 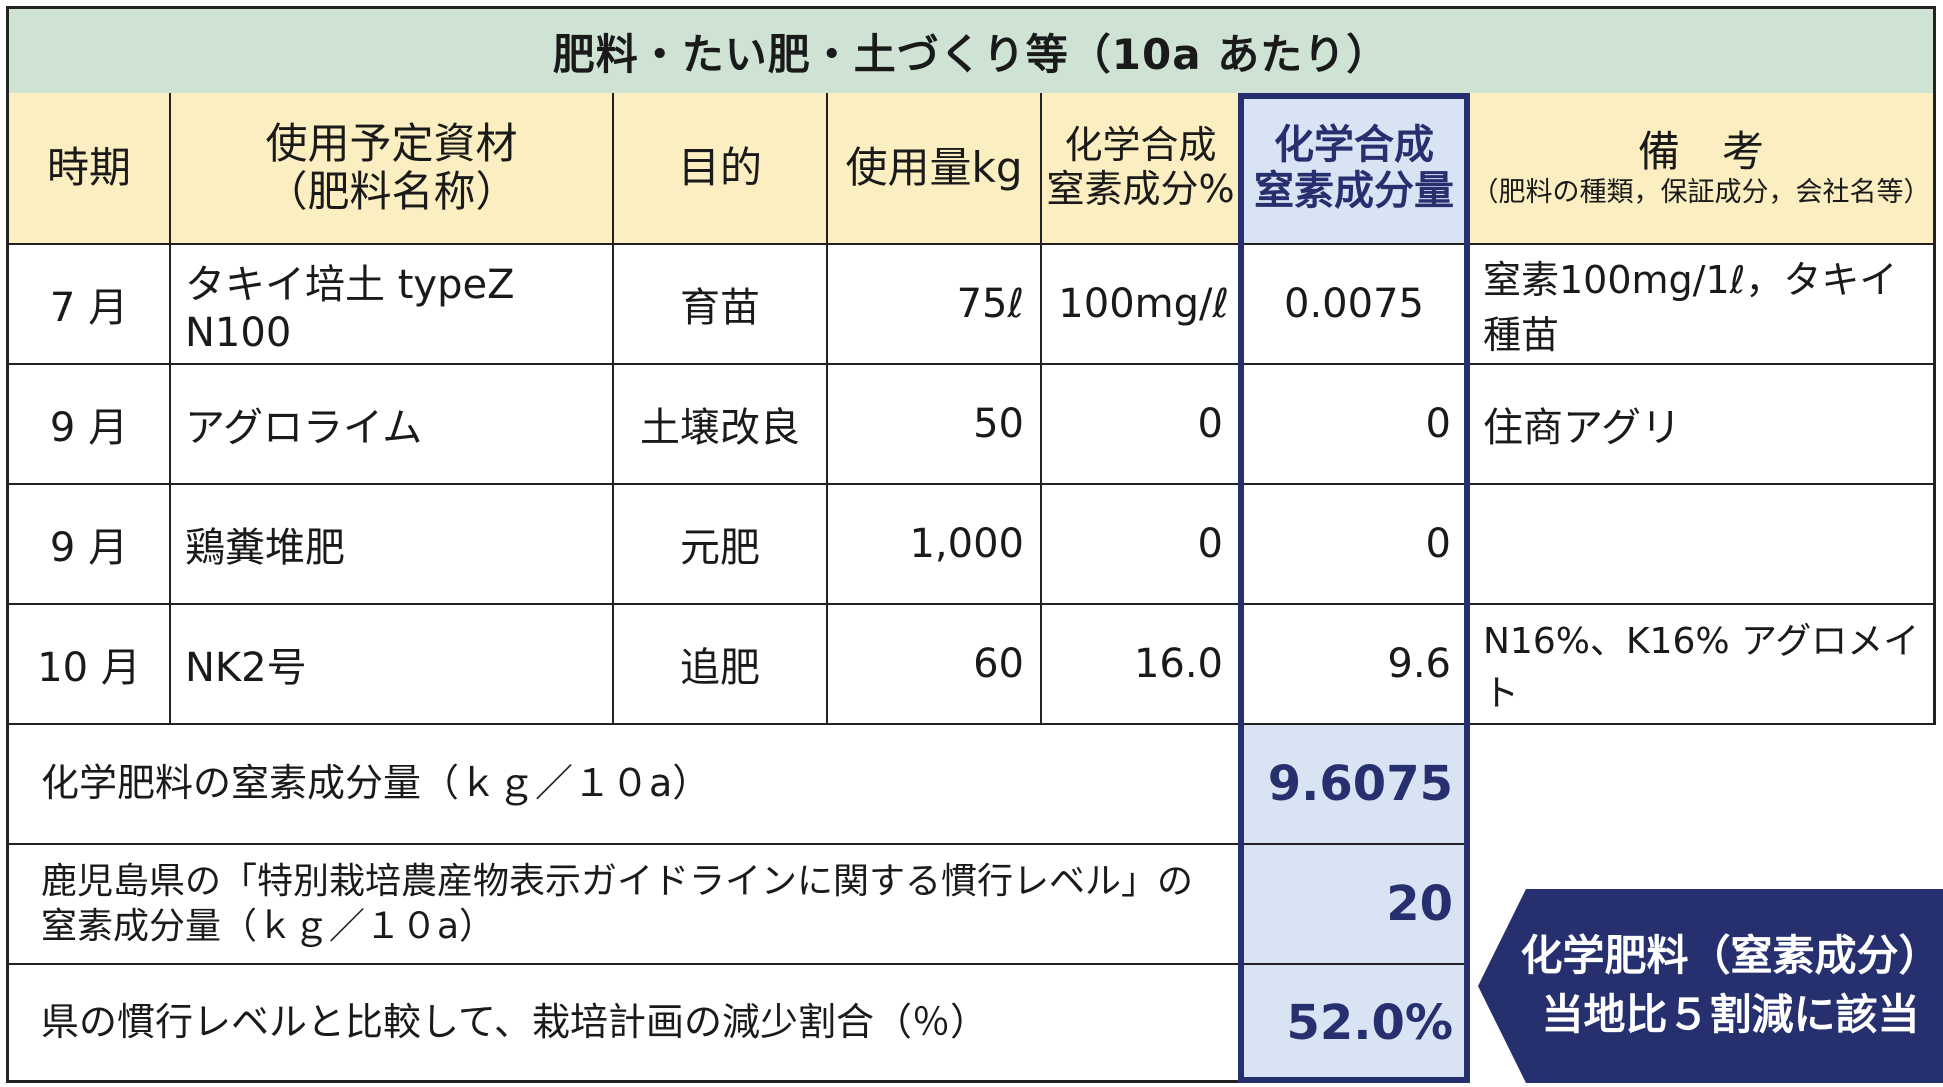 What do you see at coordinates (935, 305) in the screenshot?
I see `table-row-amount: 75ℓ` at bounding box center [935, 305].